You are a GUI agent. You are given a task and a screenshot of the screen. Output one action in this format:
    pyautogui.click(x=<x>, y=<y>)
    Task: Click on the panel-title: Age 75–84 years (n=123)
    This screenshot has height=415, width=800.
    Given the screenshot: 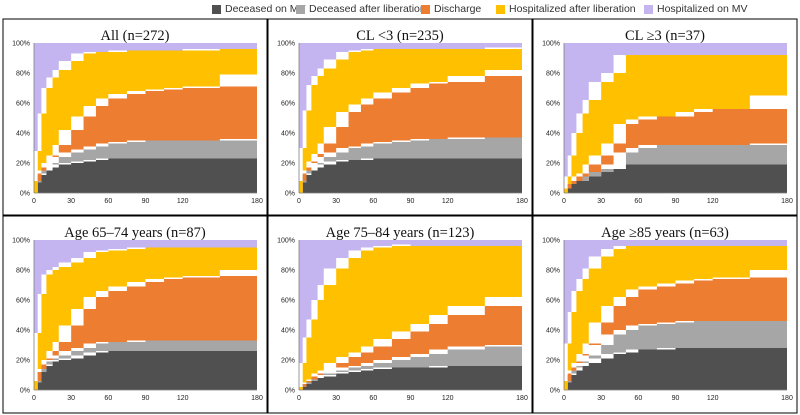 What is the action you would take?
    pyautogui.click(x=400, y=233)
    